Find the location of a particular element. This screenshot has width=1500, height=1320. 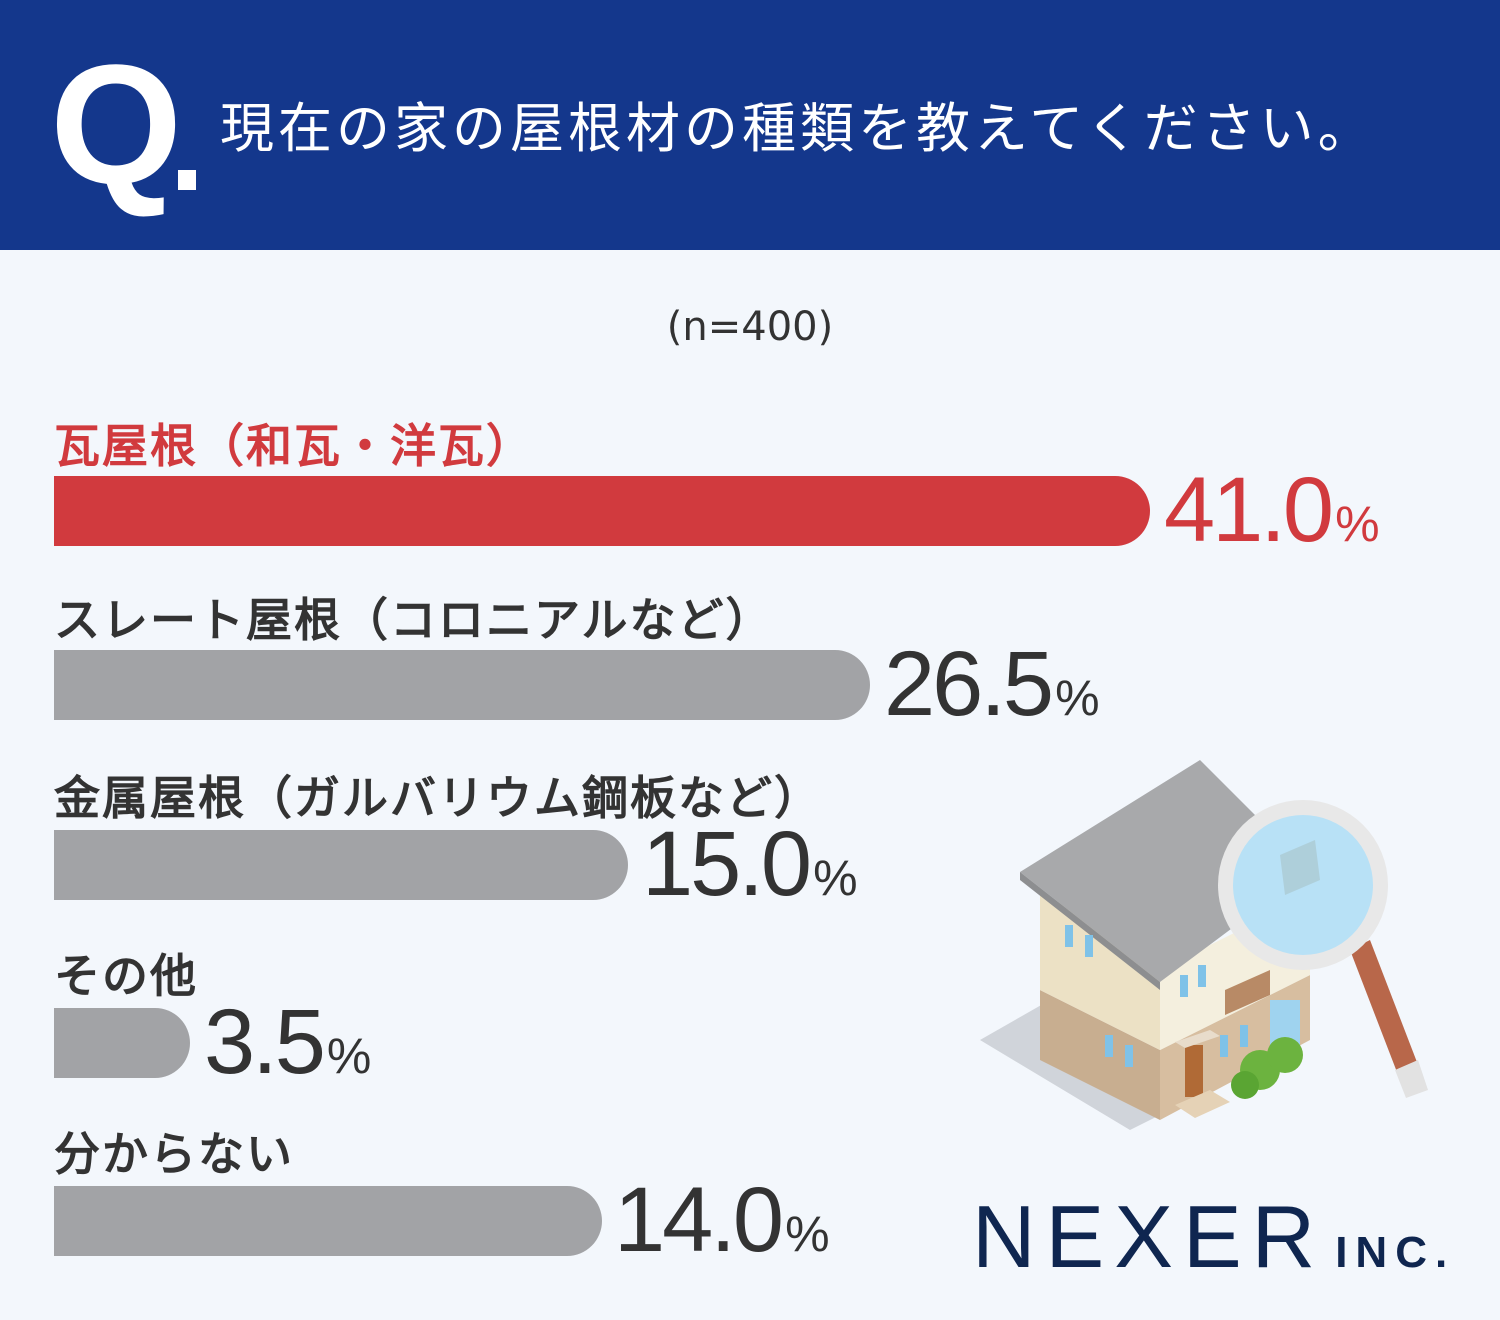

category-label: スレート屋根（コロニアルなど） is located at coordinates (414, 620).